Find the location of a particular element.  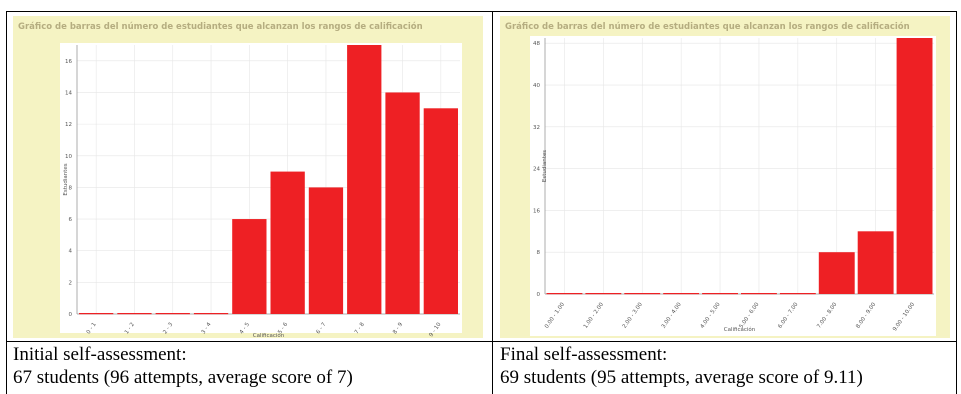

x-tick-label: 7.00 - 8.00 is located at coordinates (827, 315).